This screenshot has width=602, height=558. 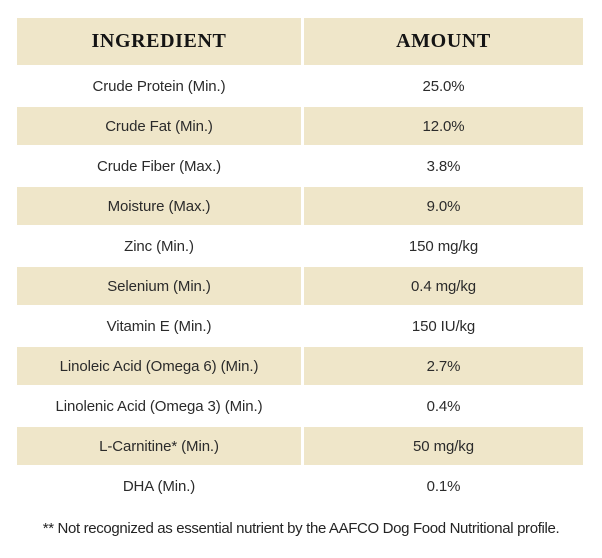 I want to click on table-row: Vitamin E (Min.) 150 IU/kg, so click(x=300, y=326).